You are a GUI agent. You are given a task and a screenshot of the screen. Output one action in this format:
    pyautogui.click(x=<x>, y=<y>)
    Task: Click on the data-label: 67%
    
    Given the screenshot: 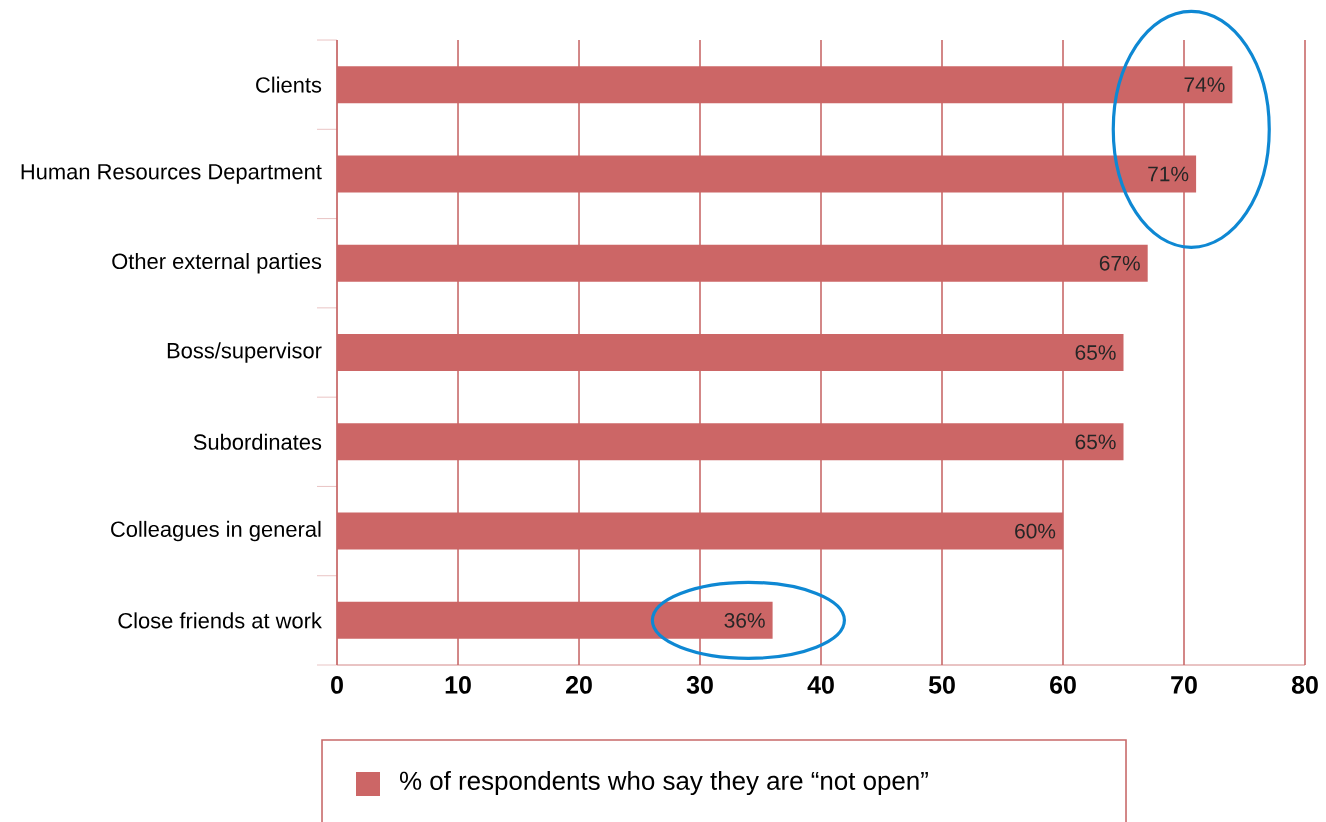 What is the action you would take?
    pyautogui.click(x=1119, y=263)
    